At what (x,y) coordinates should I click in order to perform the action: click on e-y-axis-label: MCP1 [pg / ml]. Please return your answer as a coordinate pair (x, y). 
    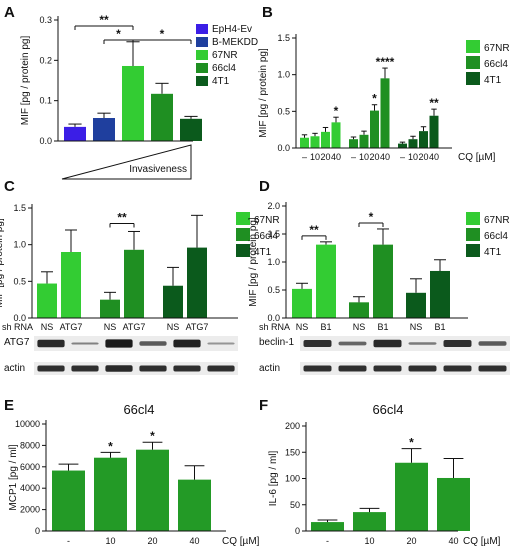
    Looking at the image, I should click on (13, 477).